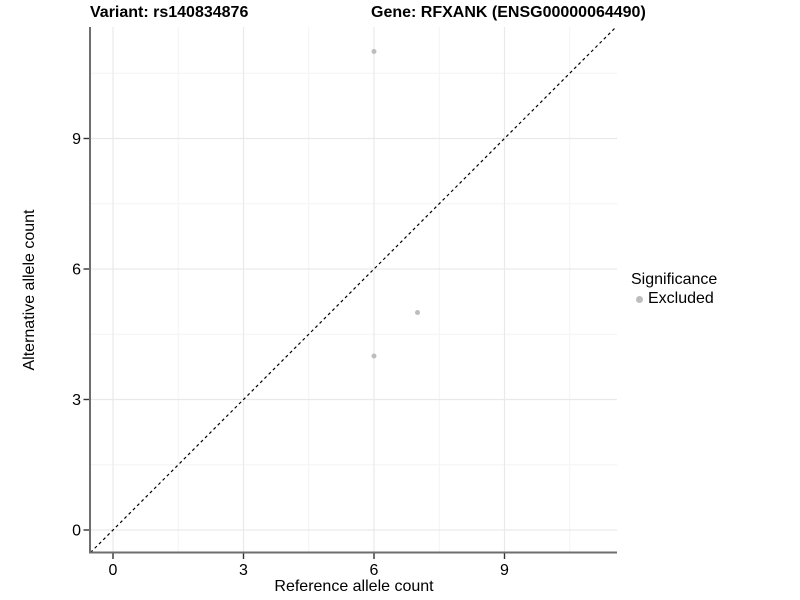 This screenshot has width=800, height=600. What do you see at coordinates (395, 204) in the screenshot?
I see `data-points-excluded` at bounding box center [395, 204].